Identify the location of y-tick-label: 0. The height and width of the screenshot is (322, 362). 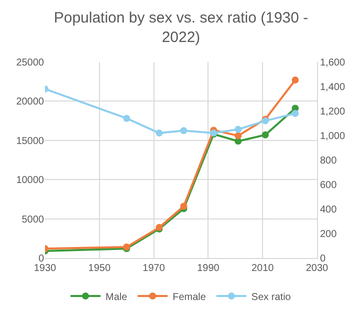
(41, 259).